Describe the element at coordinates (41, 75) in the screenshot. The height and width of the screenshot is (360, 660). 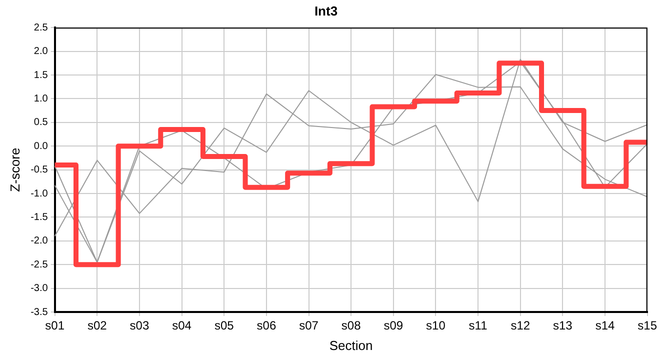
I see `y-tick-label: 1.5` at that location.